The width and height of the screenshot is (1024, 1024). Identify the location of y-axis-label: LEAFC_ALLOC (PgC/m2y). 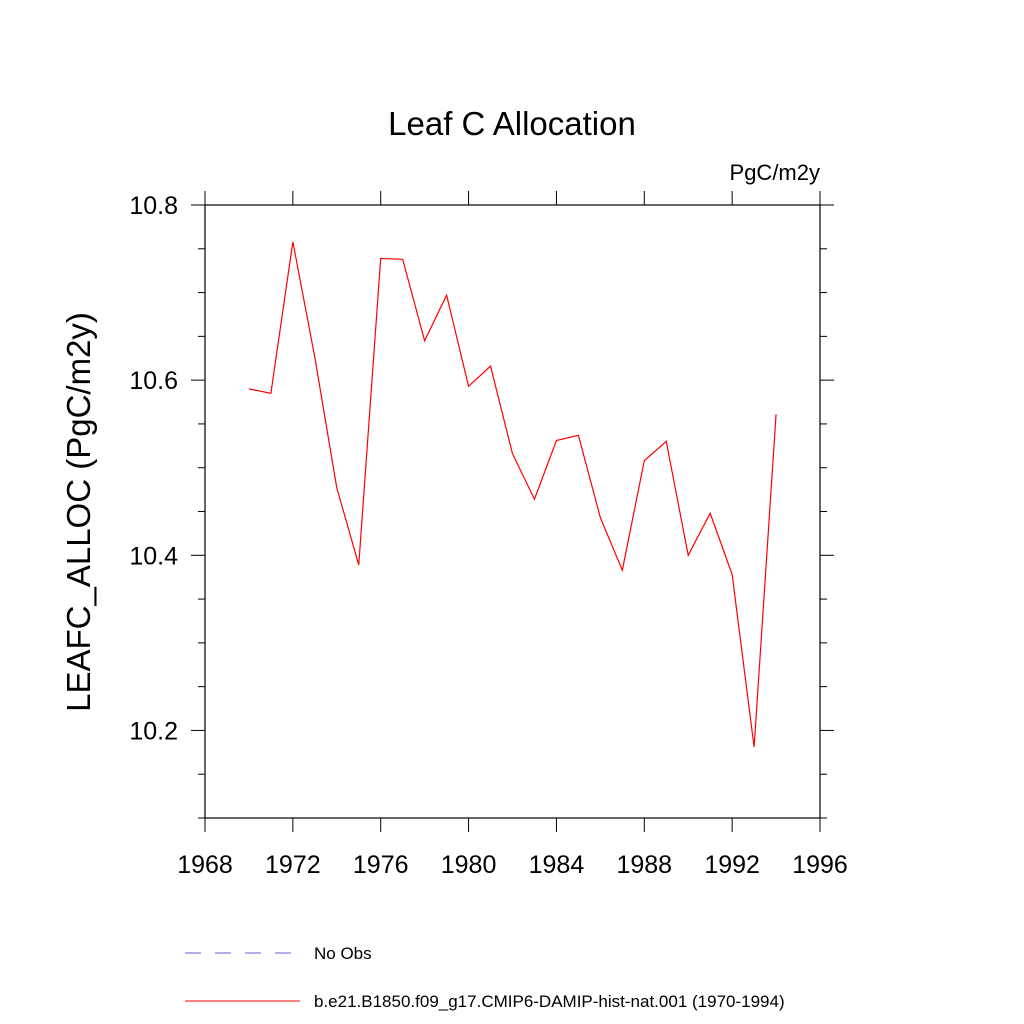
(78, 512).